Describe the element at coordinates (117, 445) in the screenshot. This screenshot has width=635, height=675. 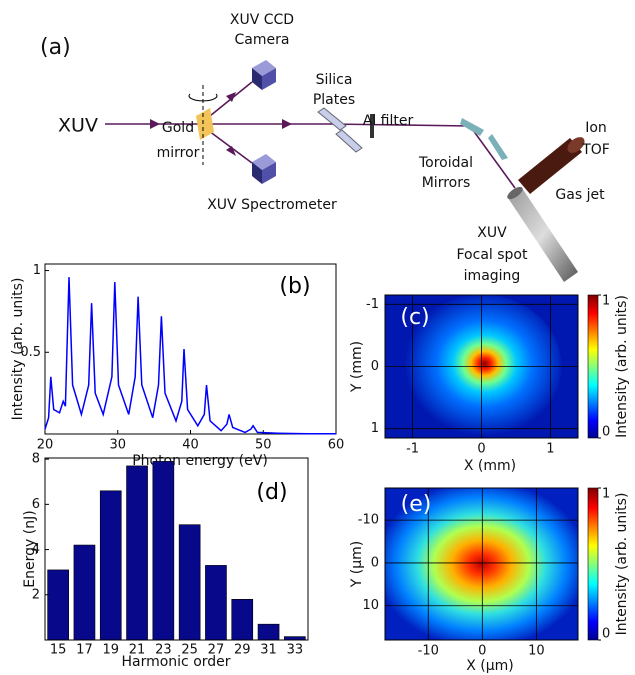
I see `x-tick-label: 30` at that location.